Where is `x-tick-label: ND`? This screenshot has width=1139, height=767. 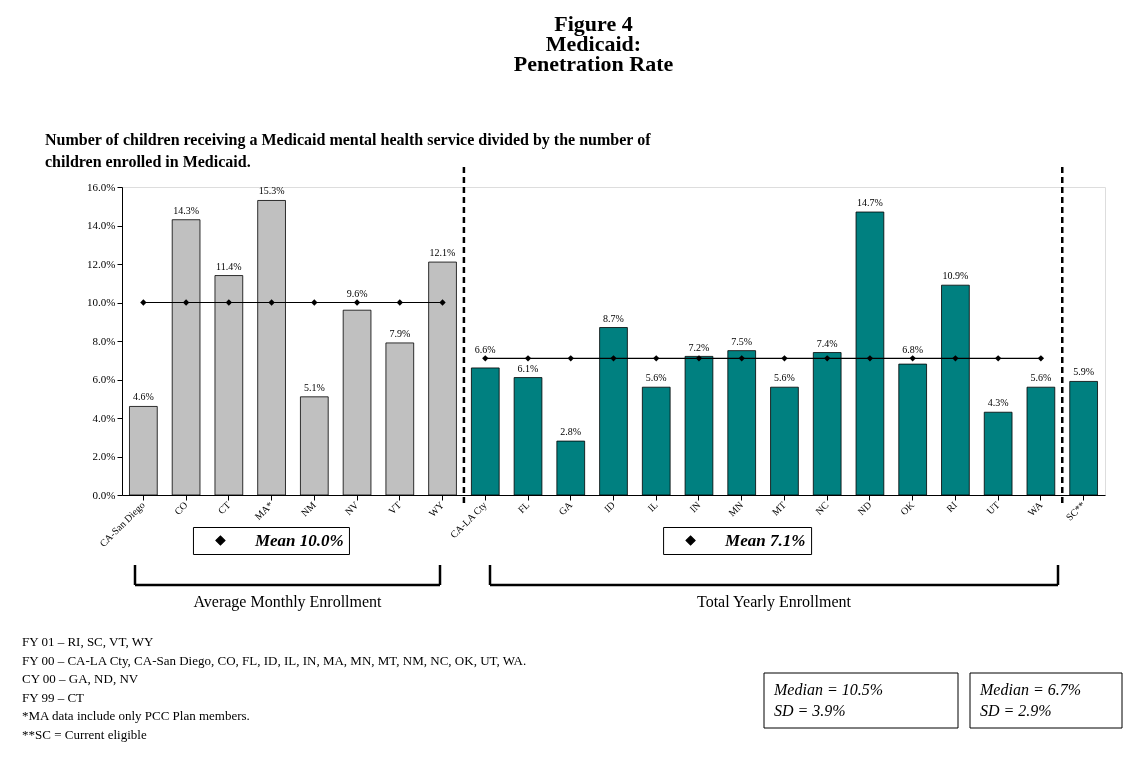
x-tick-label: ND is located at coordinates (864, 508).